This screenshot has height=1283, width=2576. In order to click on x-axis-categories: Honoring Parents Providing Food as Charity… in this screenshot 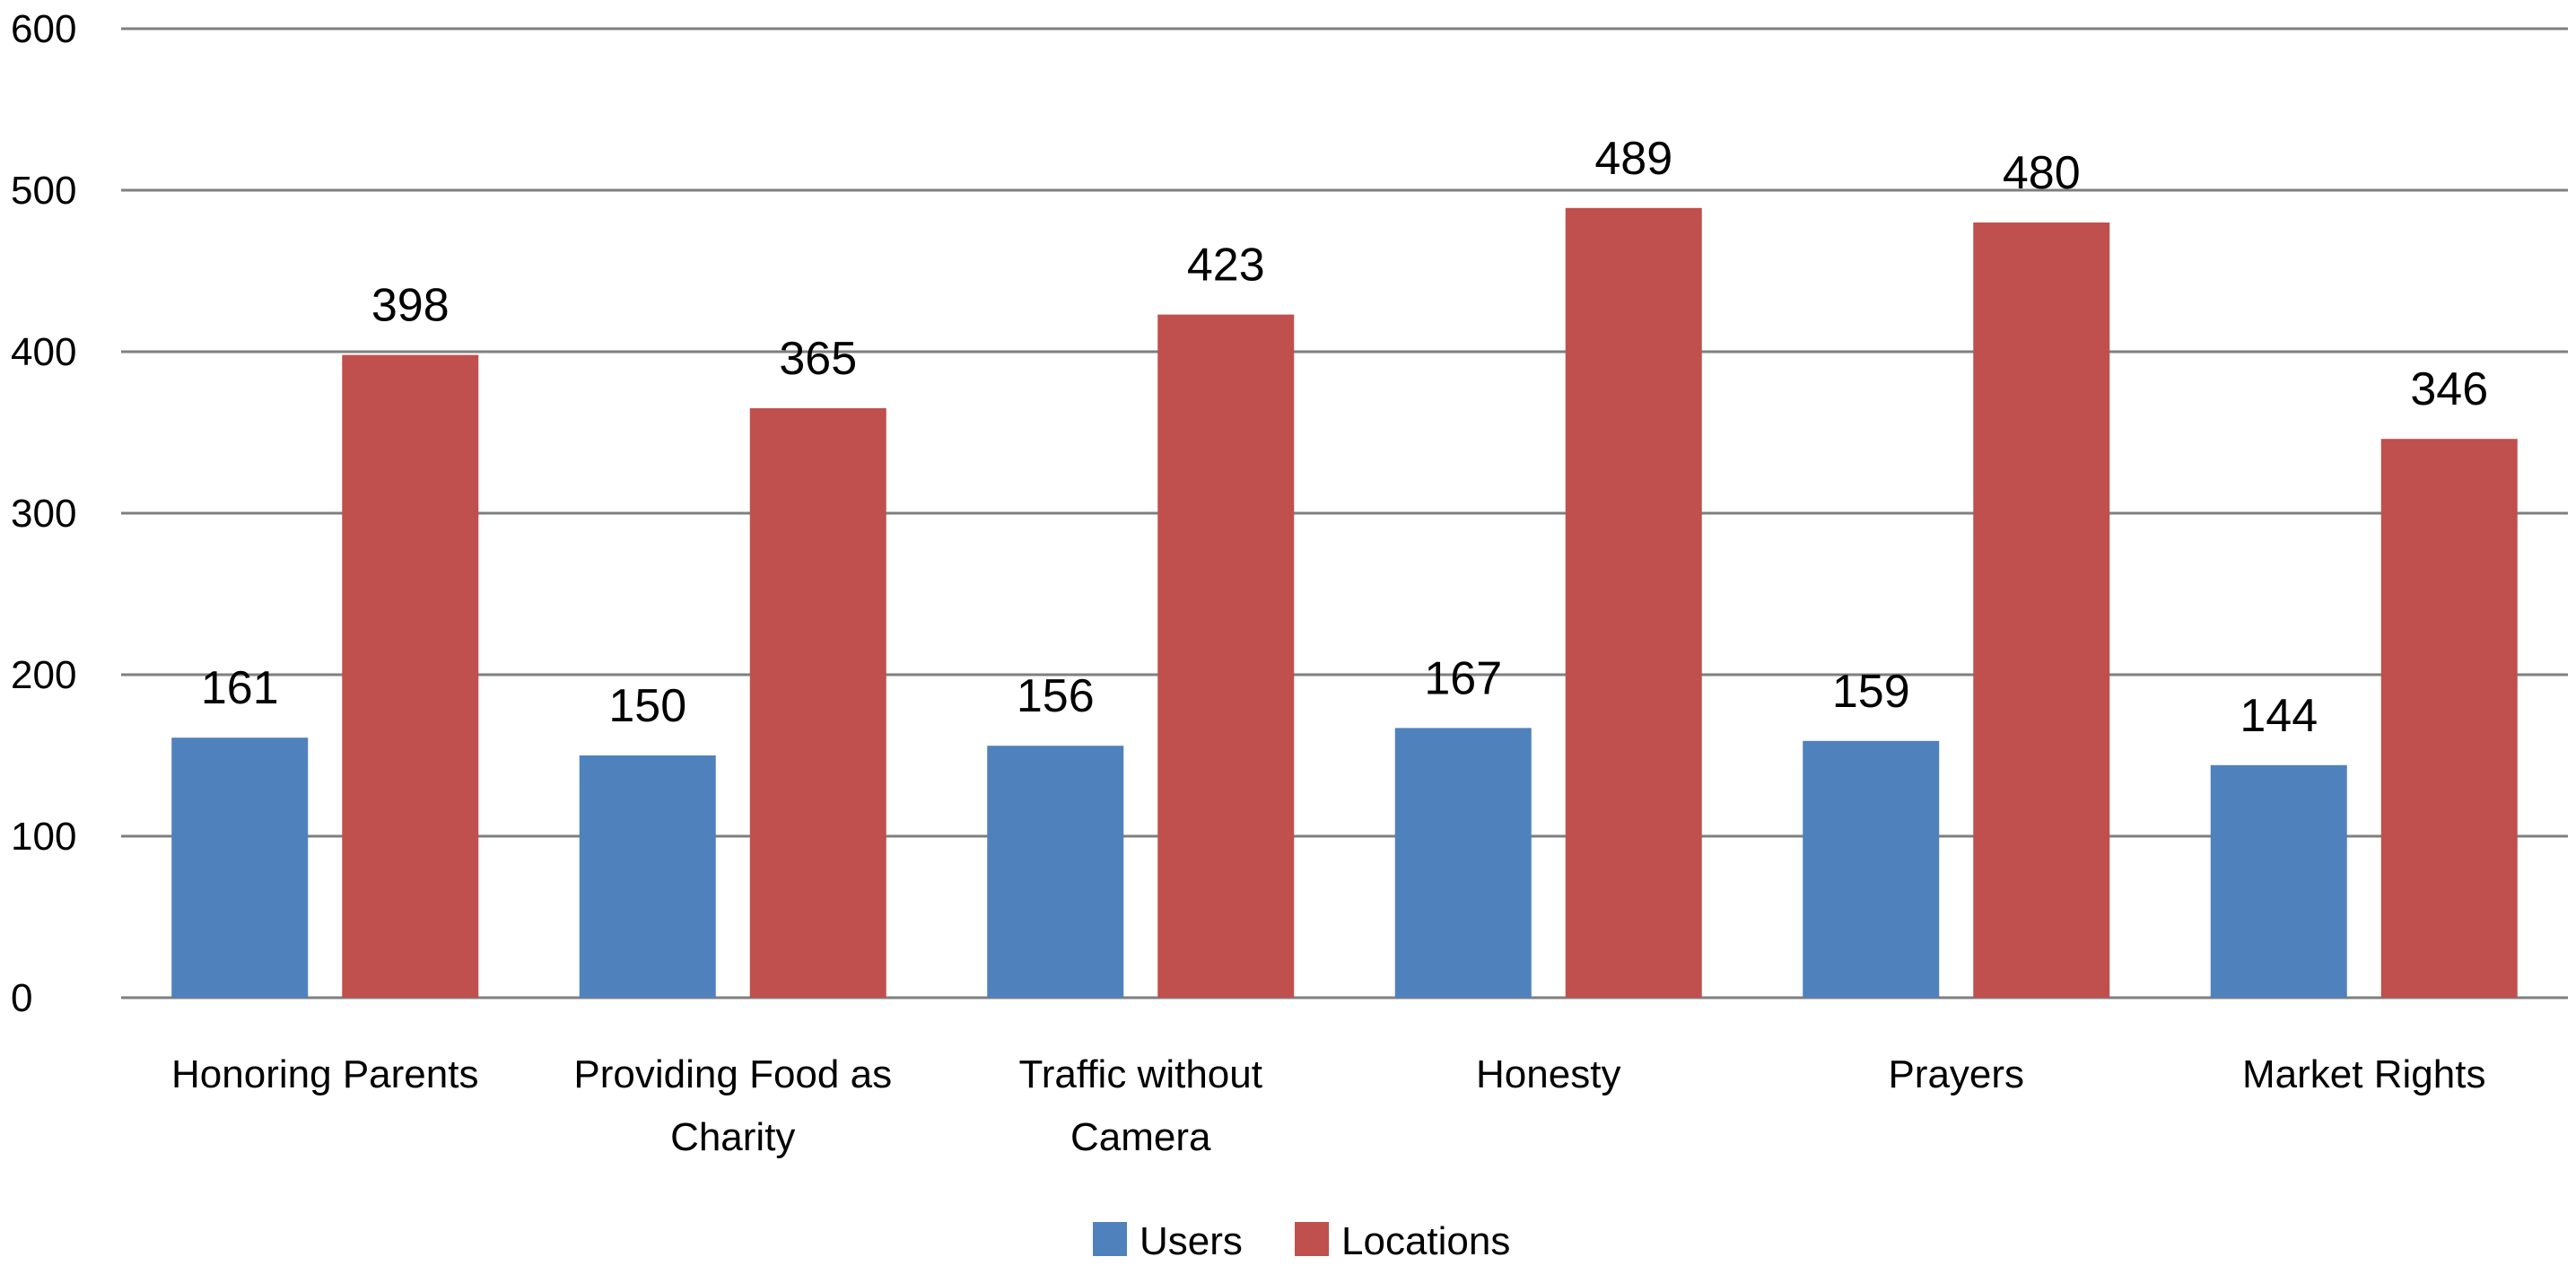, I will do `click(1328, 1105)`.